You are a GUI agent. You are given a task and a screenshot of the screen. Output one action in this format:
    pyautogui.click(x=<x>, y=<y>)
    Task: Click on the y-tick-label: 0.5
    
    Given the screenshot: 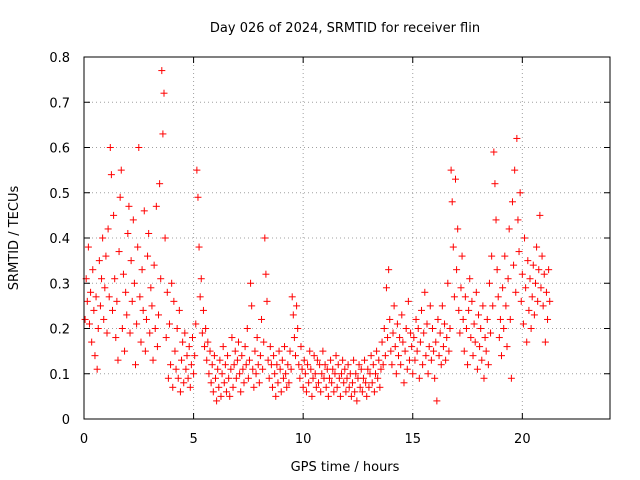 What is the action you would take?
    pyautogui.click(x=59, y=194)
    